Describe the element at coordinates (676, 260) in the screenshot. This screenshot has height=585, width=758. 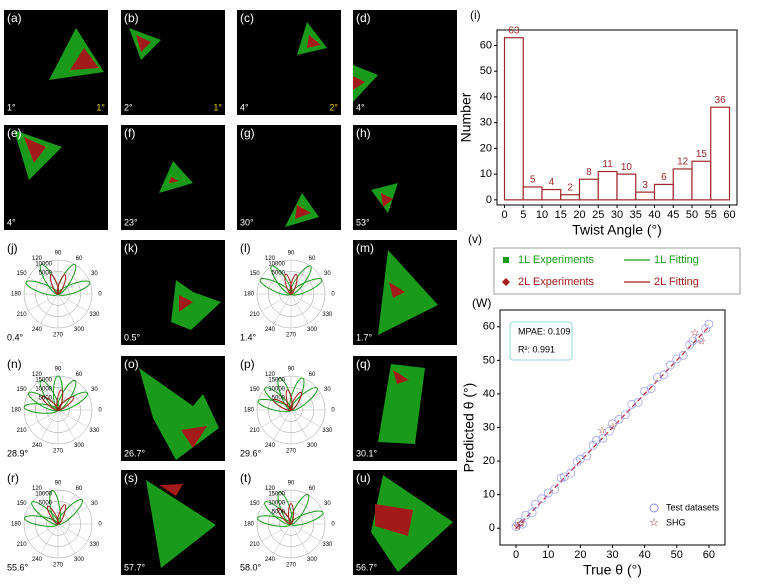
I see `legend-label: 1L Fitting` at that location.